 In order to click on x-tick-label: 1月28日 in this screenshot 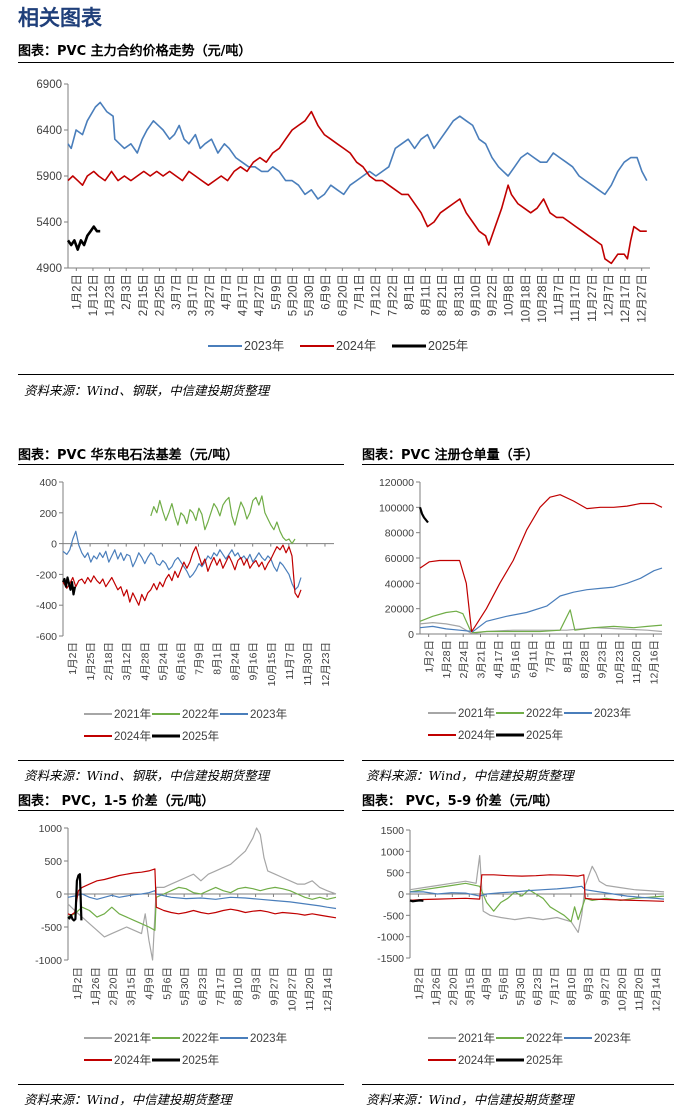, I will do `click(447, 659)`.